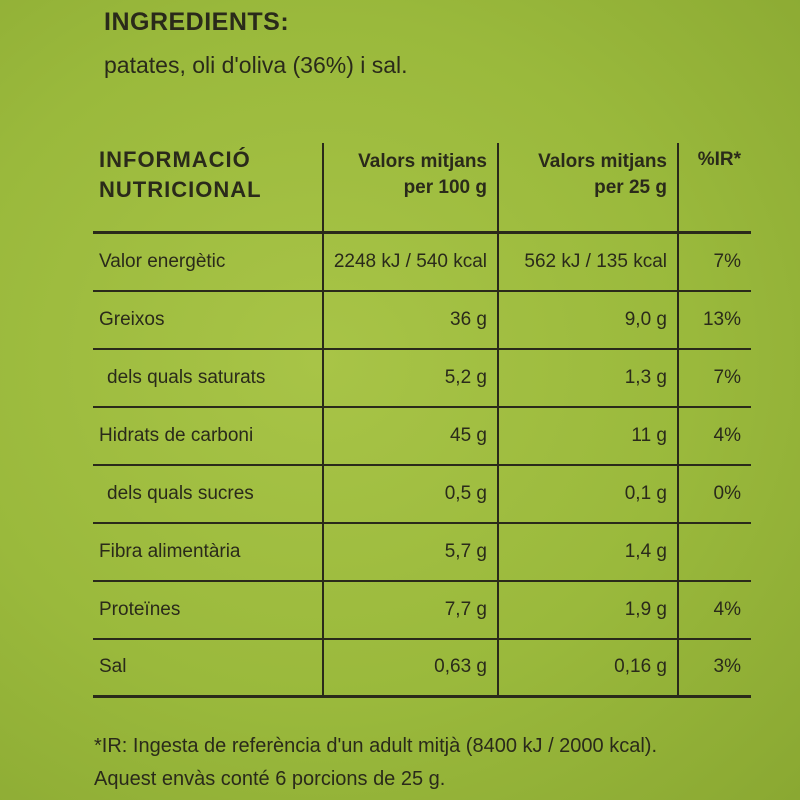  What do you see at coordinates (422, 161) in the screenshot?
I see `header-per-100g-line1: Valors mitjans` at bounding box center [422, 161].